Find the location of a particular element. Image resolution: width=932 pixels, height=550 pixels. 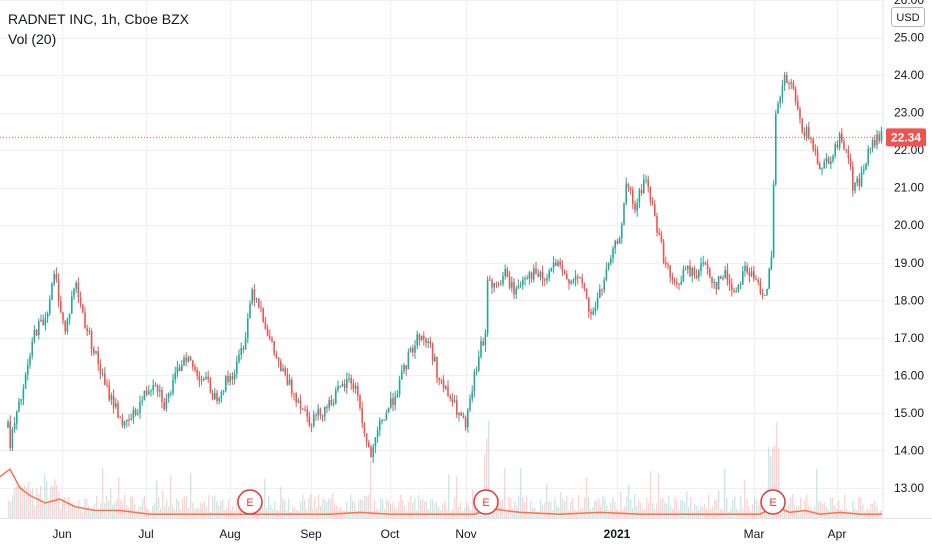

time-tick-label: Aug is located at coordinates (229, 534).